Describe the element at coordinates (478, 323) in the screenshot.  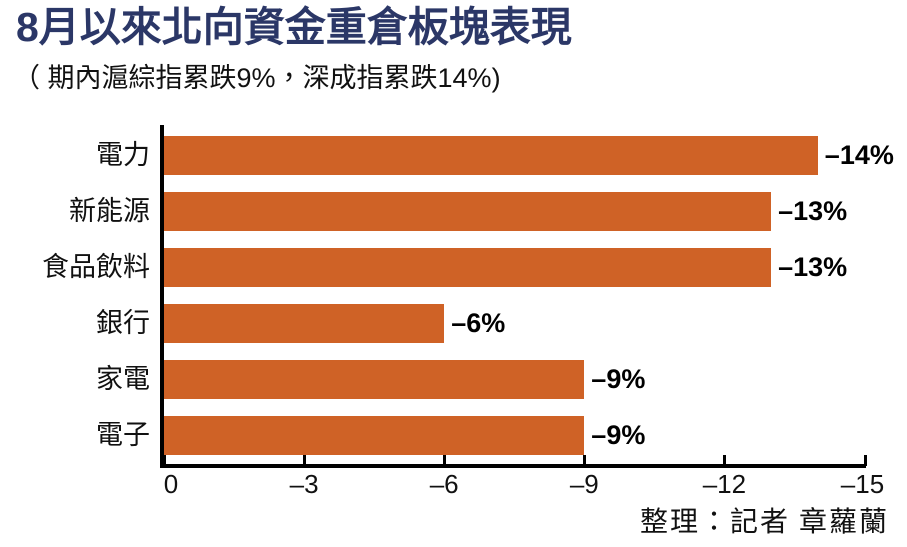
I see `bar-value-label-4: –6%` at that location.